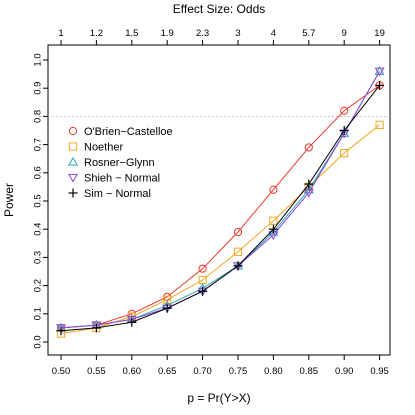  I want to click on top-axis-tick-label: 3, so click(237, 33).